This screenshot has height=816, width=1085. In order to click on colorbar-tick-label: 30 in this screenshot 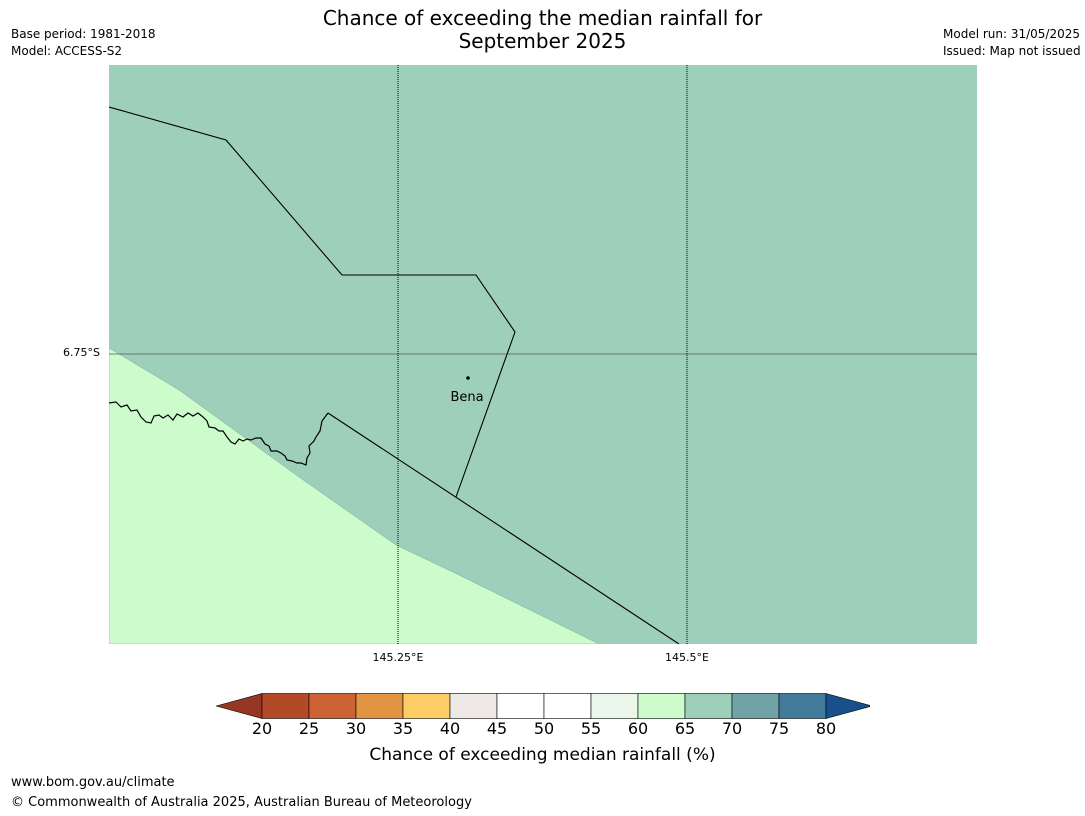, I will do `click(356, 728)`.